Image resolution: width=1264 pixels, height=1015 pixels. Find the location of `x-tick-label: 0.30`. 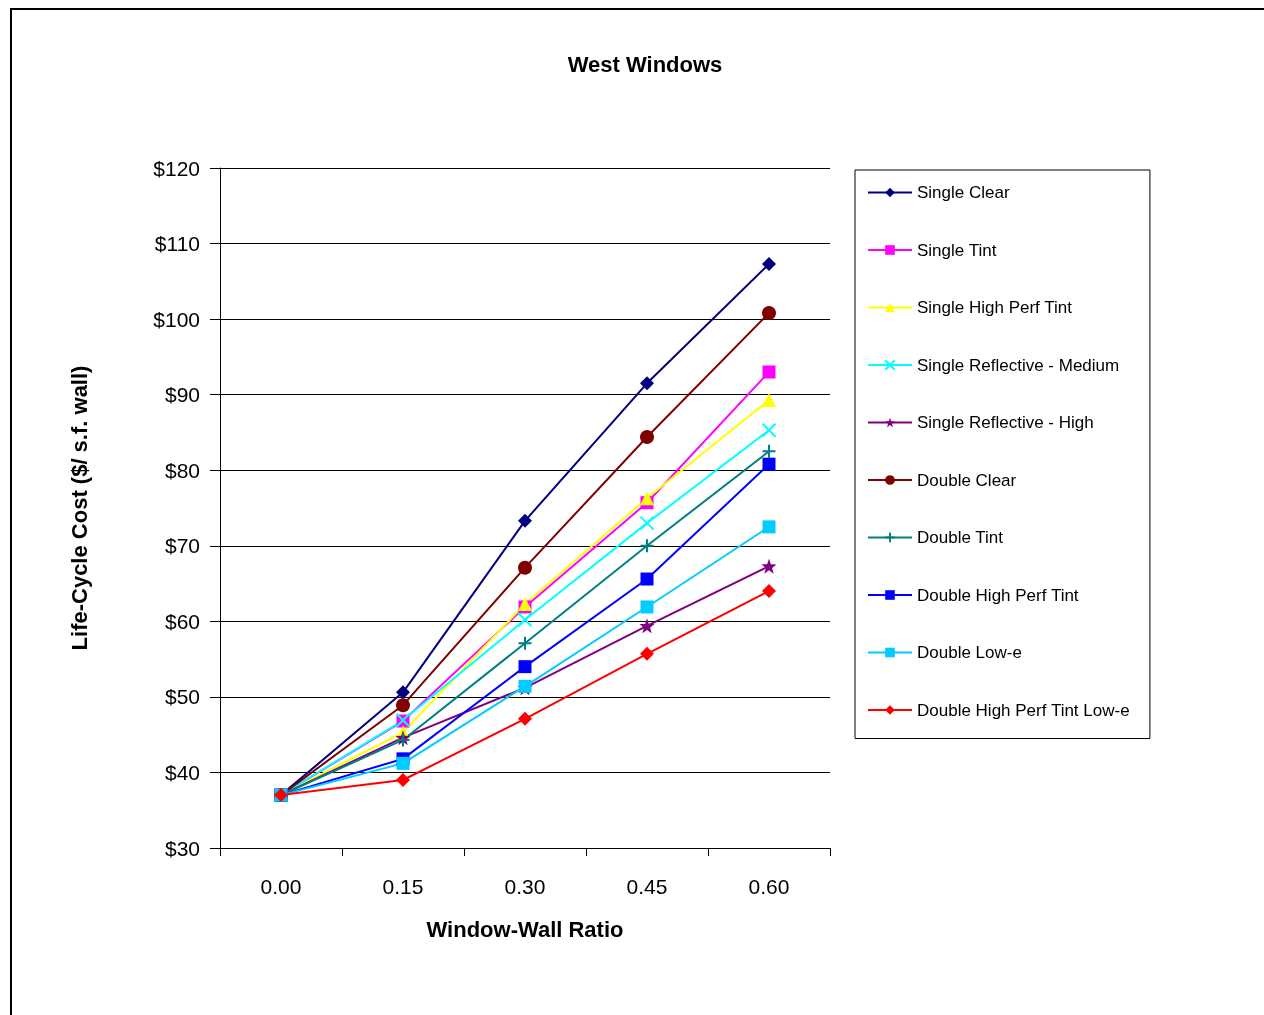

x-tick-label: 0.30 is located at coordinates (525, 886).